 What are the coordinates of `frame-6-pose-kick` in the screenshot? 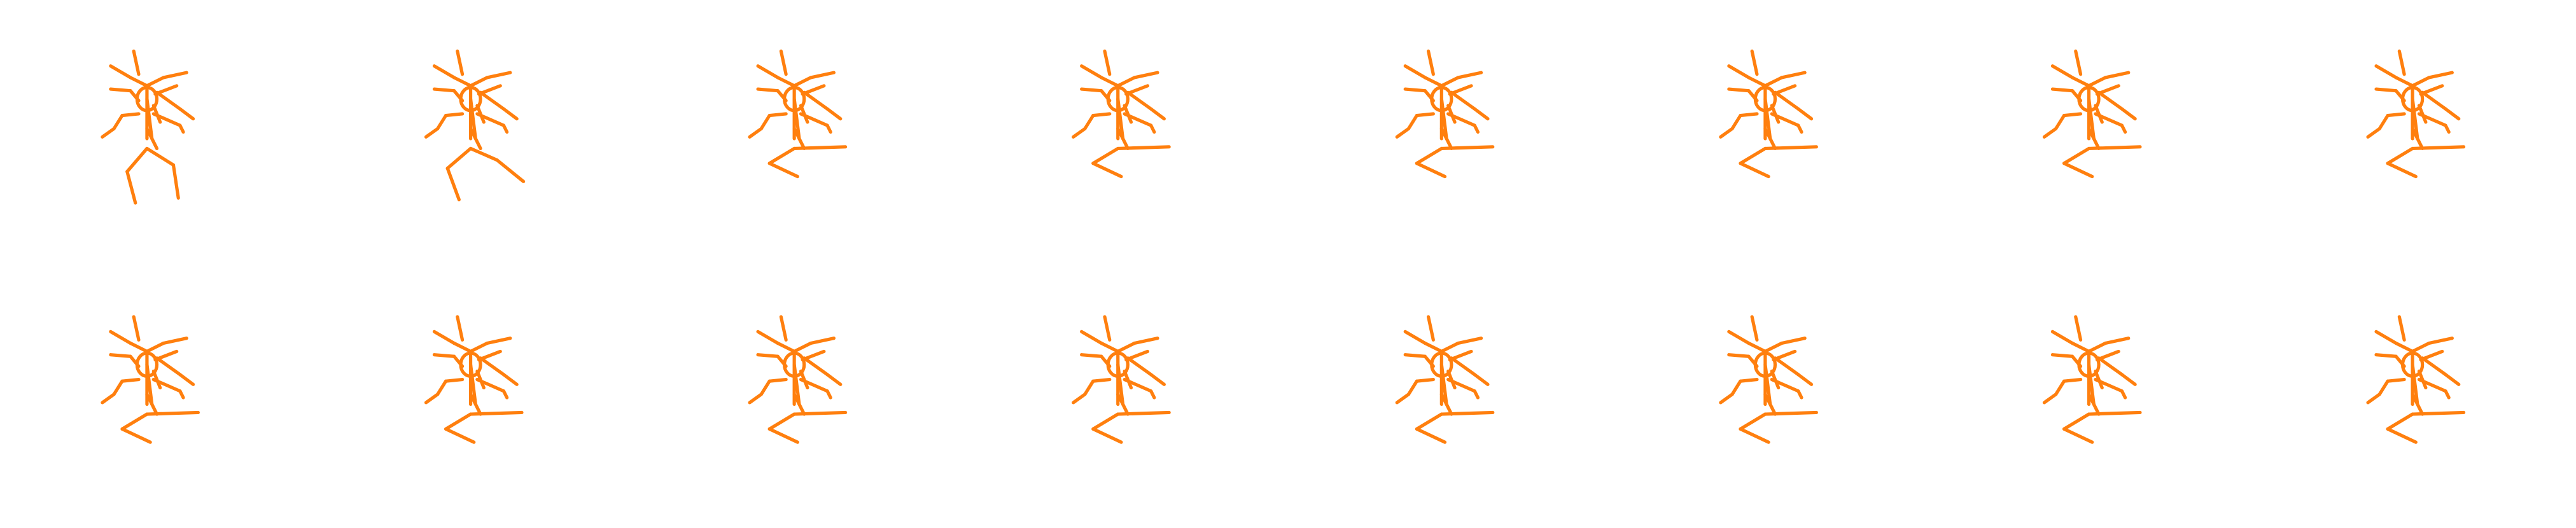 It's located at (1768, 114).